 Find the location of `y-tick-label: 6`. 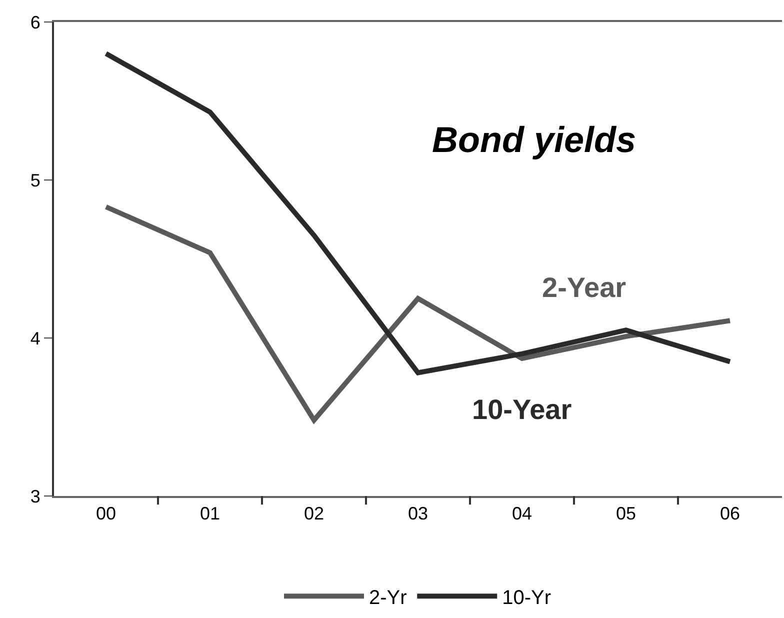

y-tick-label: 6 is located at coordinates (35, 22).